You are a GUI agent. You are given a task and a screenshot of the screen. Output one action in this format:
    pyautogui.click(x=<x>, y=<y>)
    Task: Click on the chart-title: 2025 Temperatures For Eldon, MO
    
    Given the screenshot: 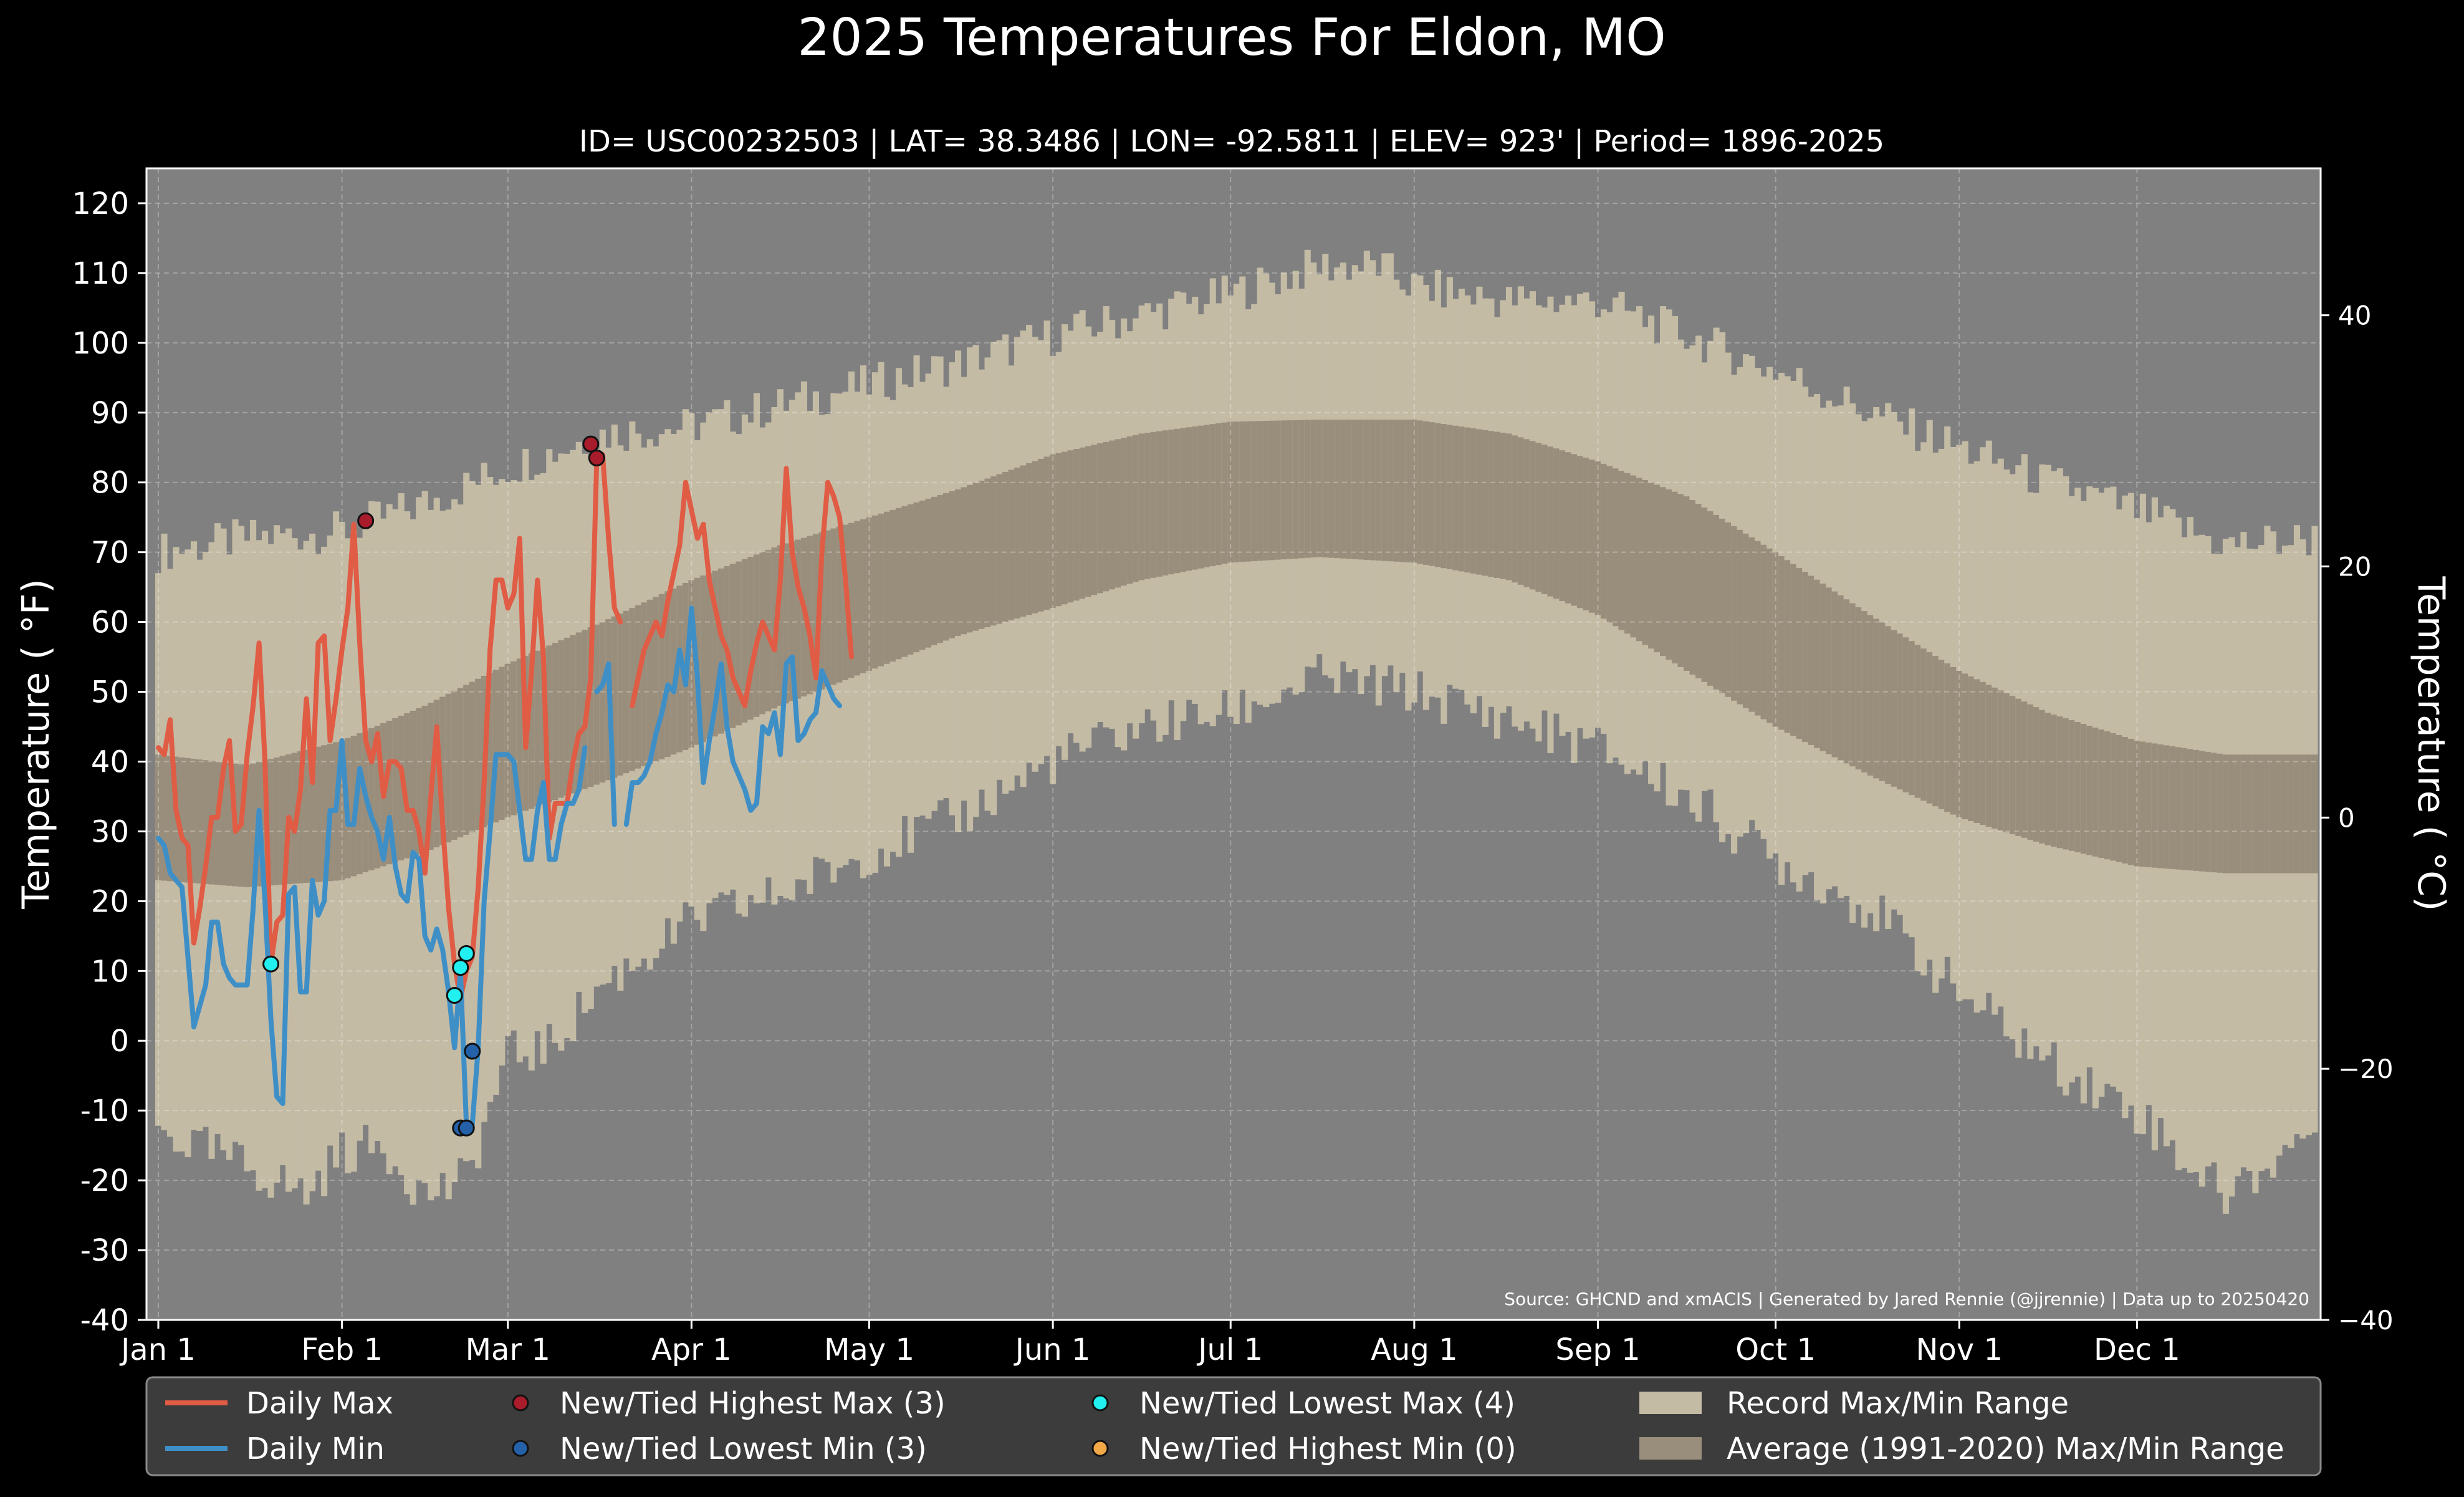 What is the action you would take?
    pyautogui.click(x=1231, y=37)
    